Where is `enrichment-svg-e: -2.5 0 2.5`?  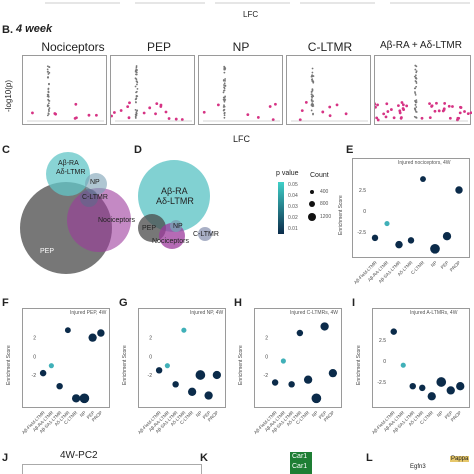 enrichment-svg-e: -2.5 0 2.5 is located at coordinates (410, 215).